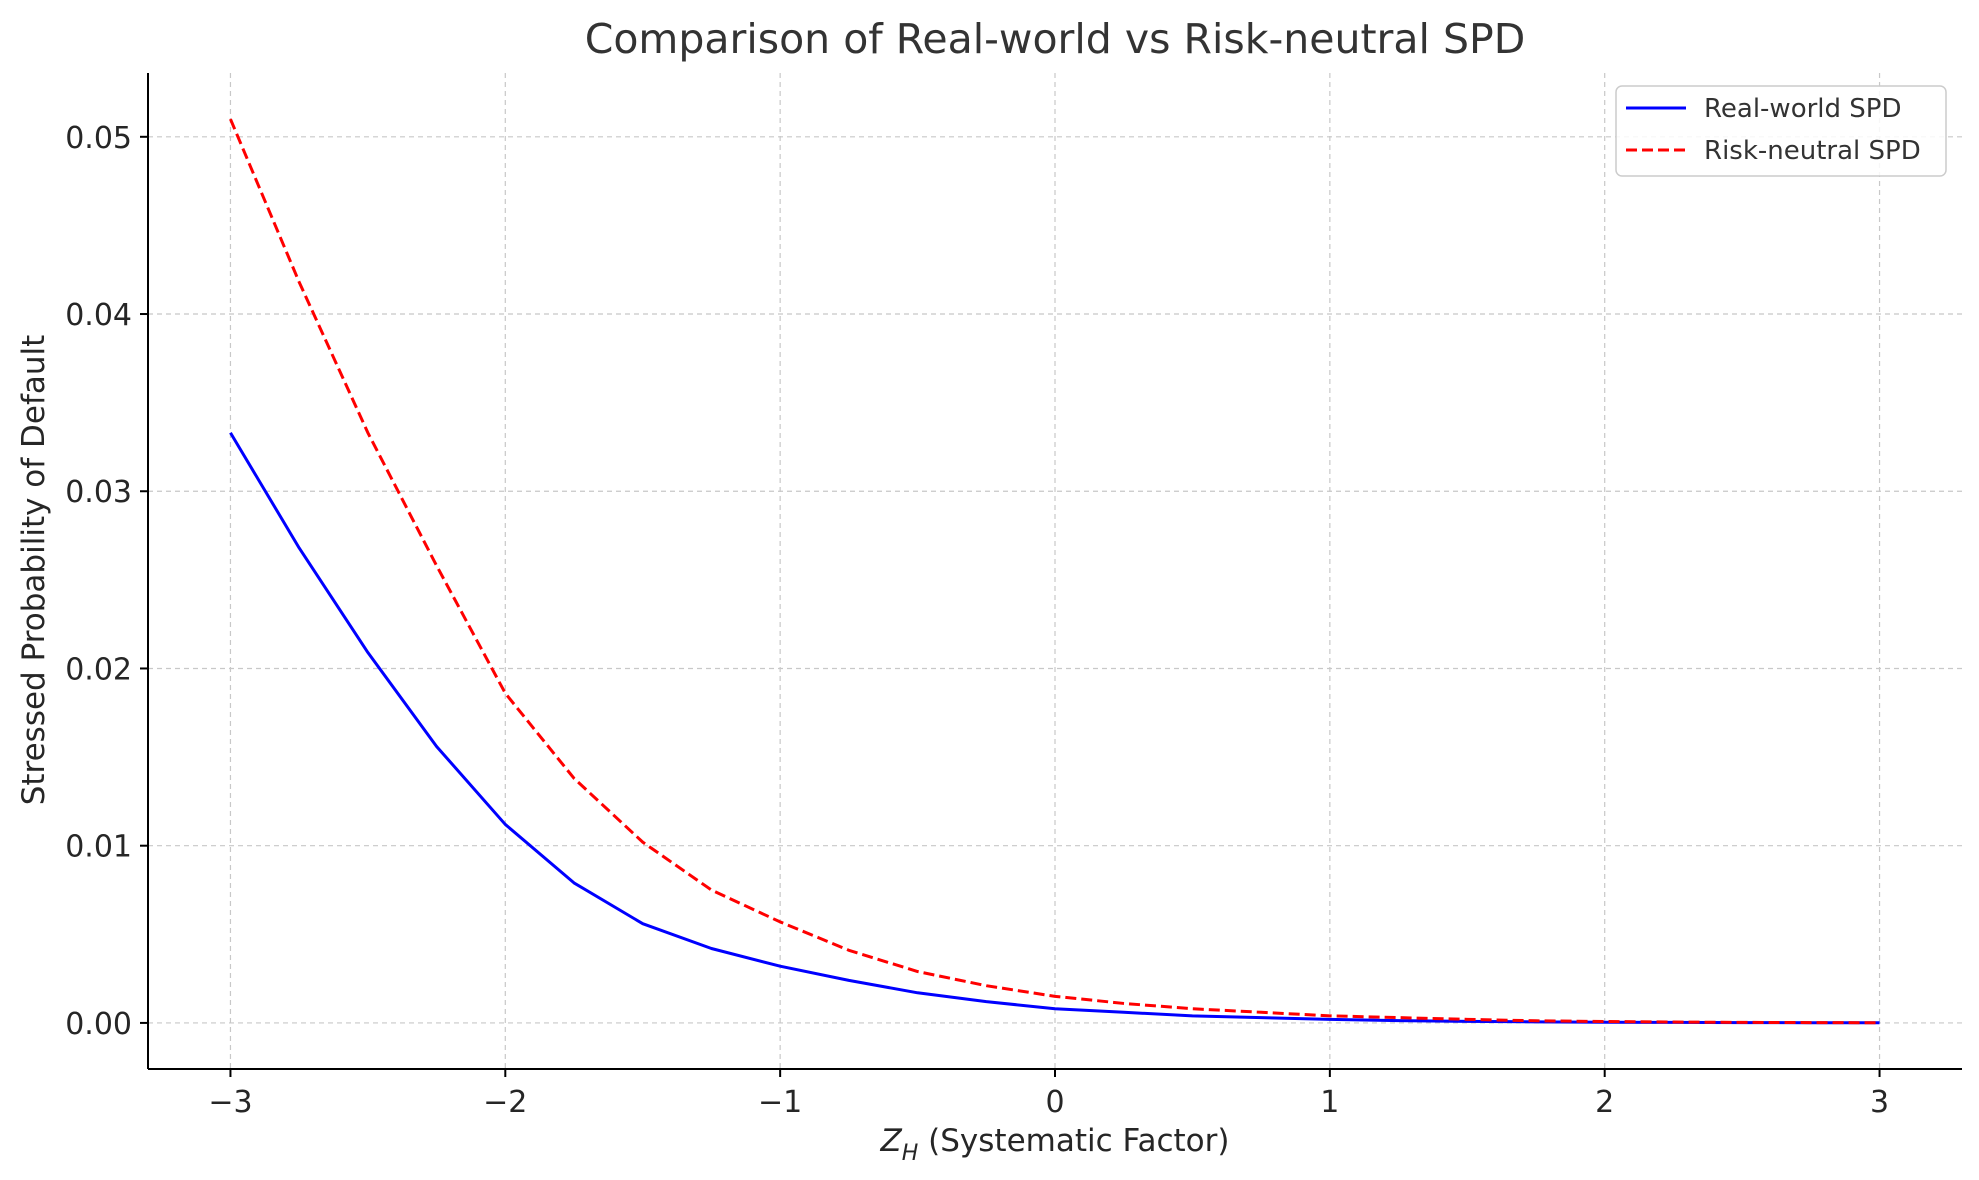  I want to click on x-axis-label-symbol: Z, so click(891, 1141).